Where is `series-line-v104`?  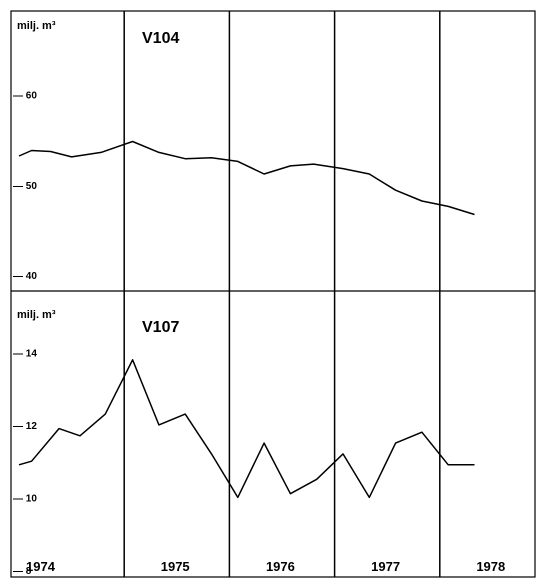
series-line-v104 is located at coordinates (246, 178).